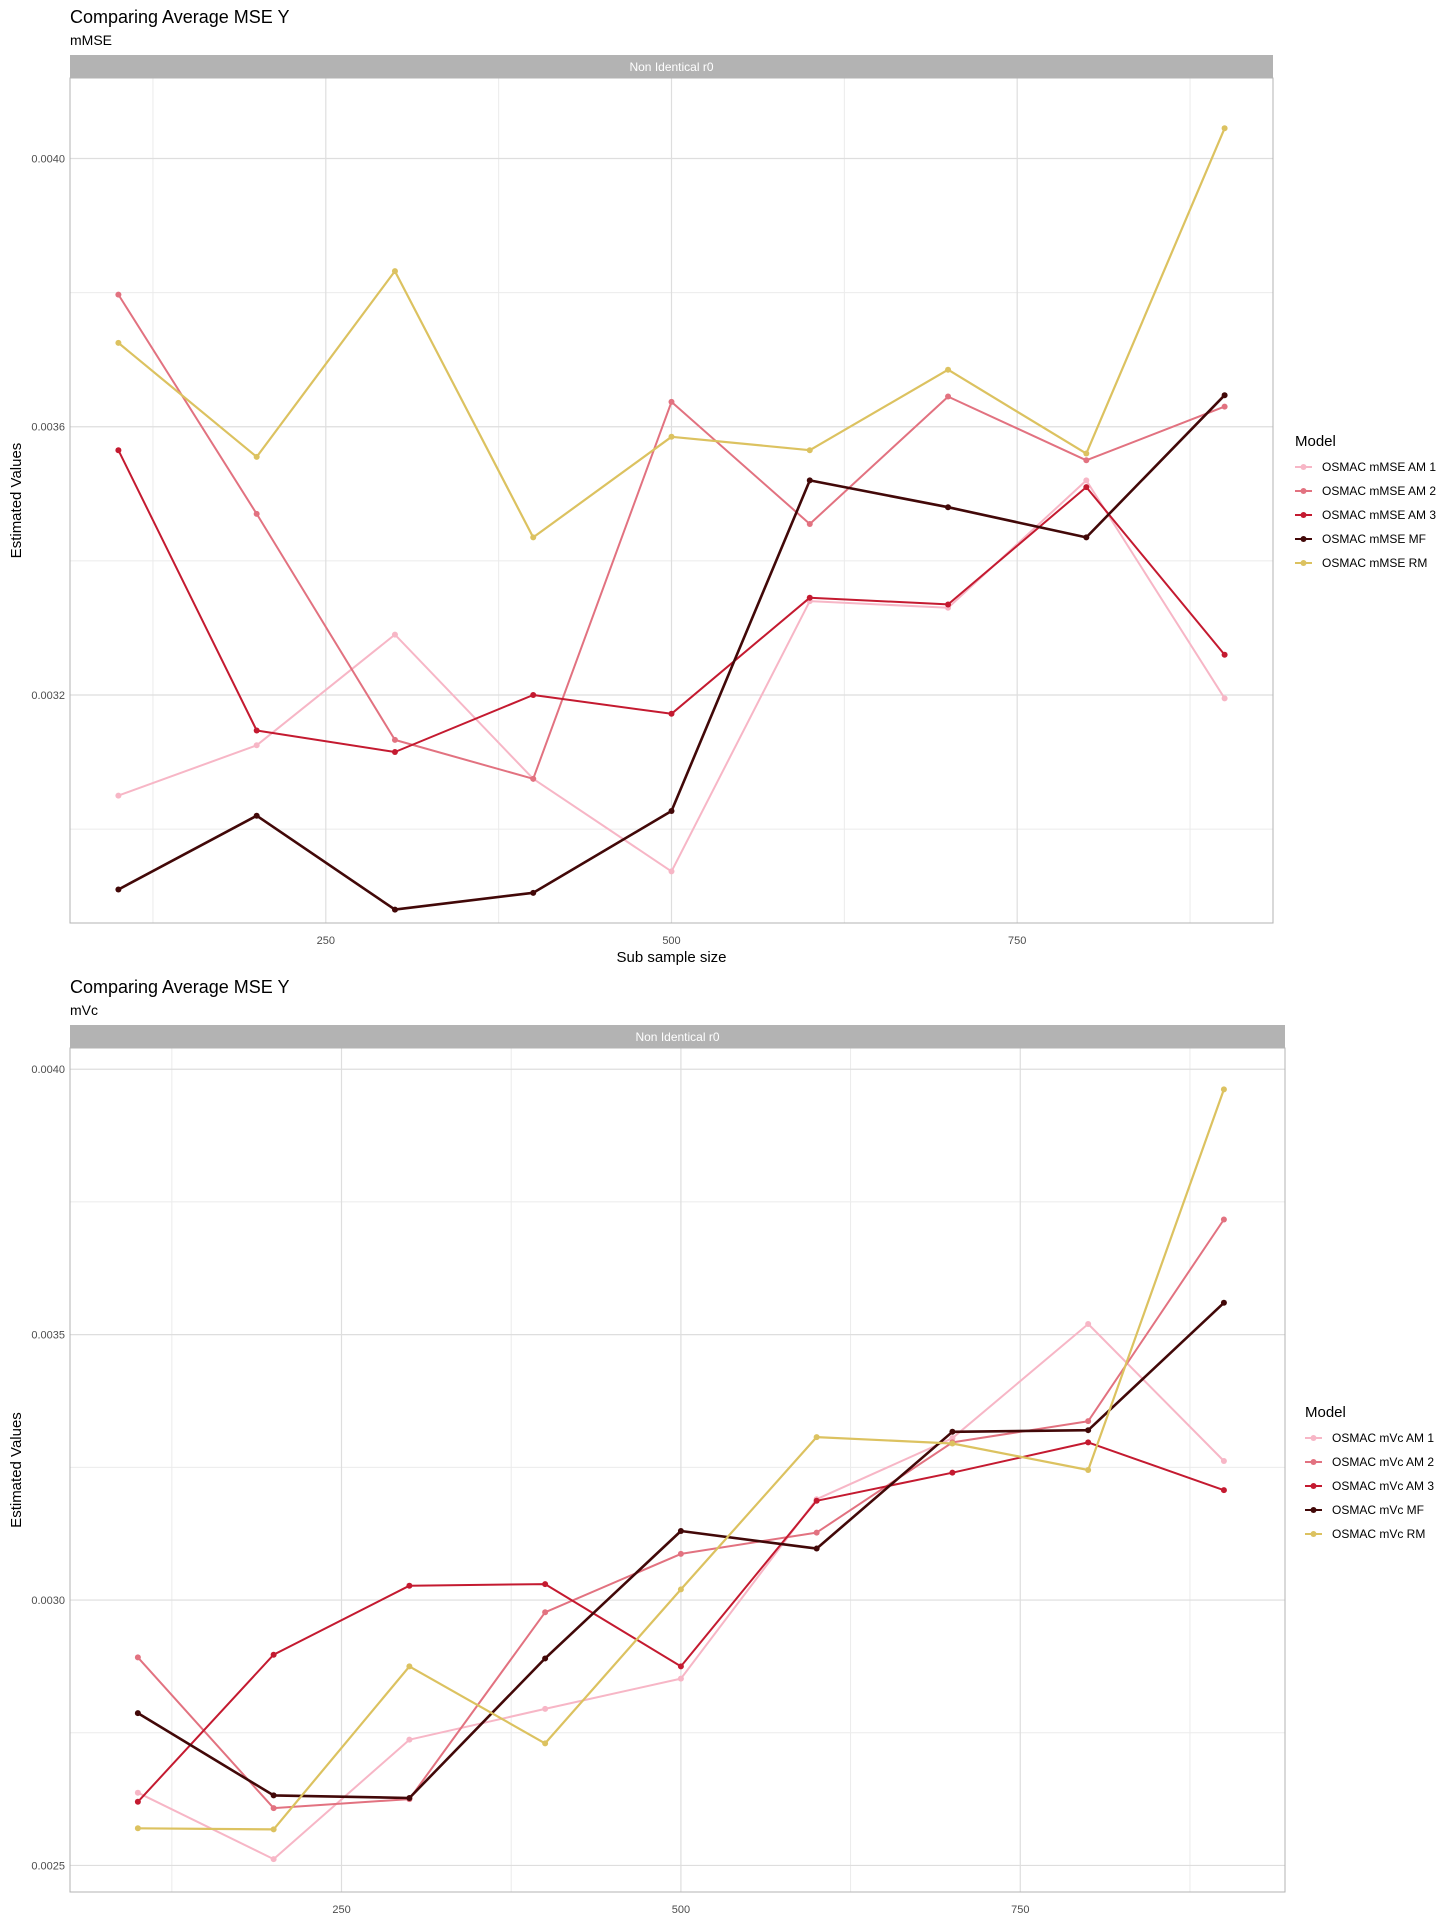  I want to click on legend-label: OSMAC mVc AM 2, so click(1383, 1462).